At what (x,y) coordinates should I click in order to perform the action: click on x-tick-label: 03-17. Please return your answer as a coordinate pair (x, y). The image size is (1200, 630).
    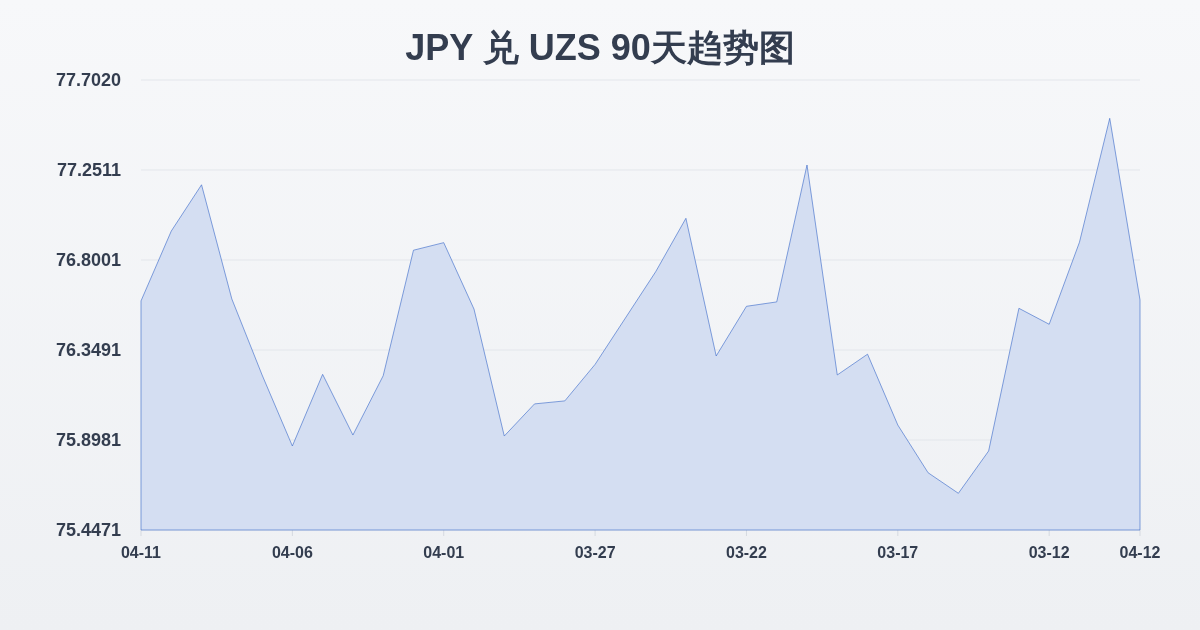
    Looking at the image, I should click on (898, 552).